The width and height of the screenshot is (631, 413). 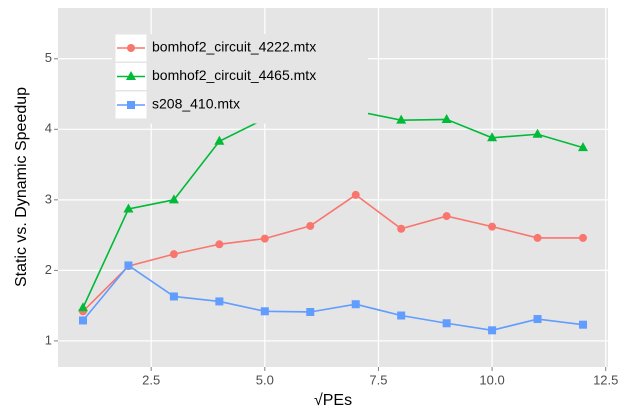 What do you see at coordinates (333, 400) in the screenshot?
I see `x-axis-title: √PEs` at bounding box center [333, 400].